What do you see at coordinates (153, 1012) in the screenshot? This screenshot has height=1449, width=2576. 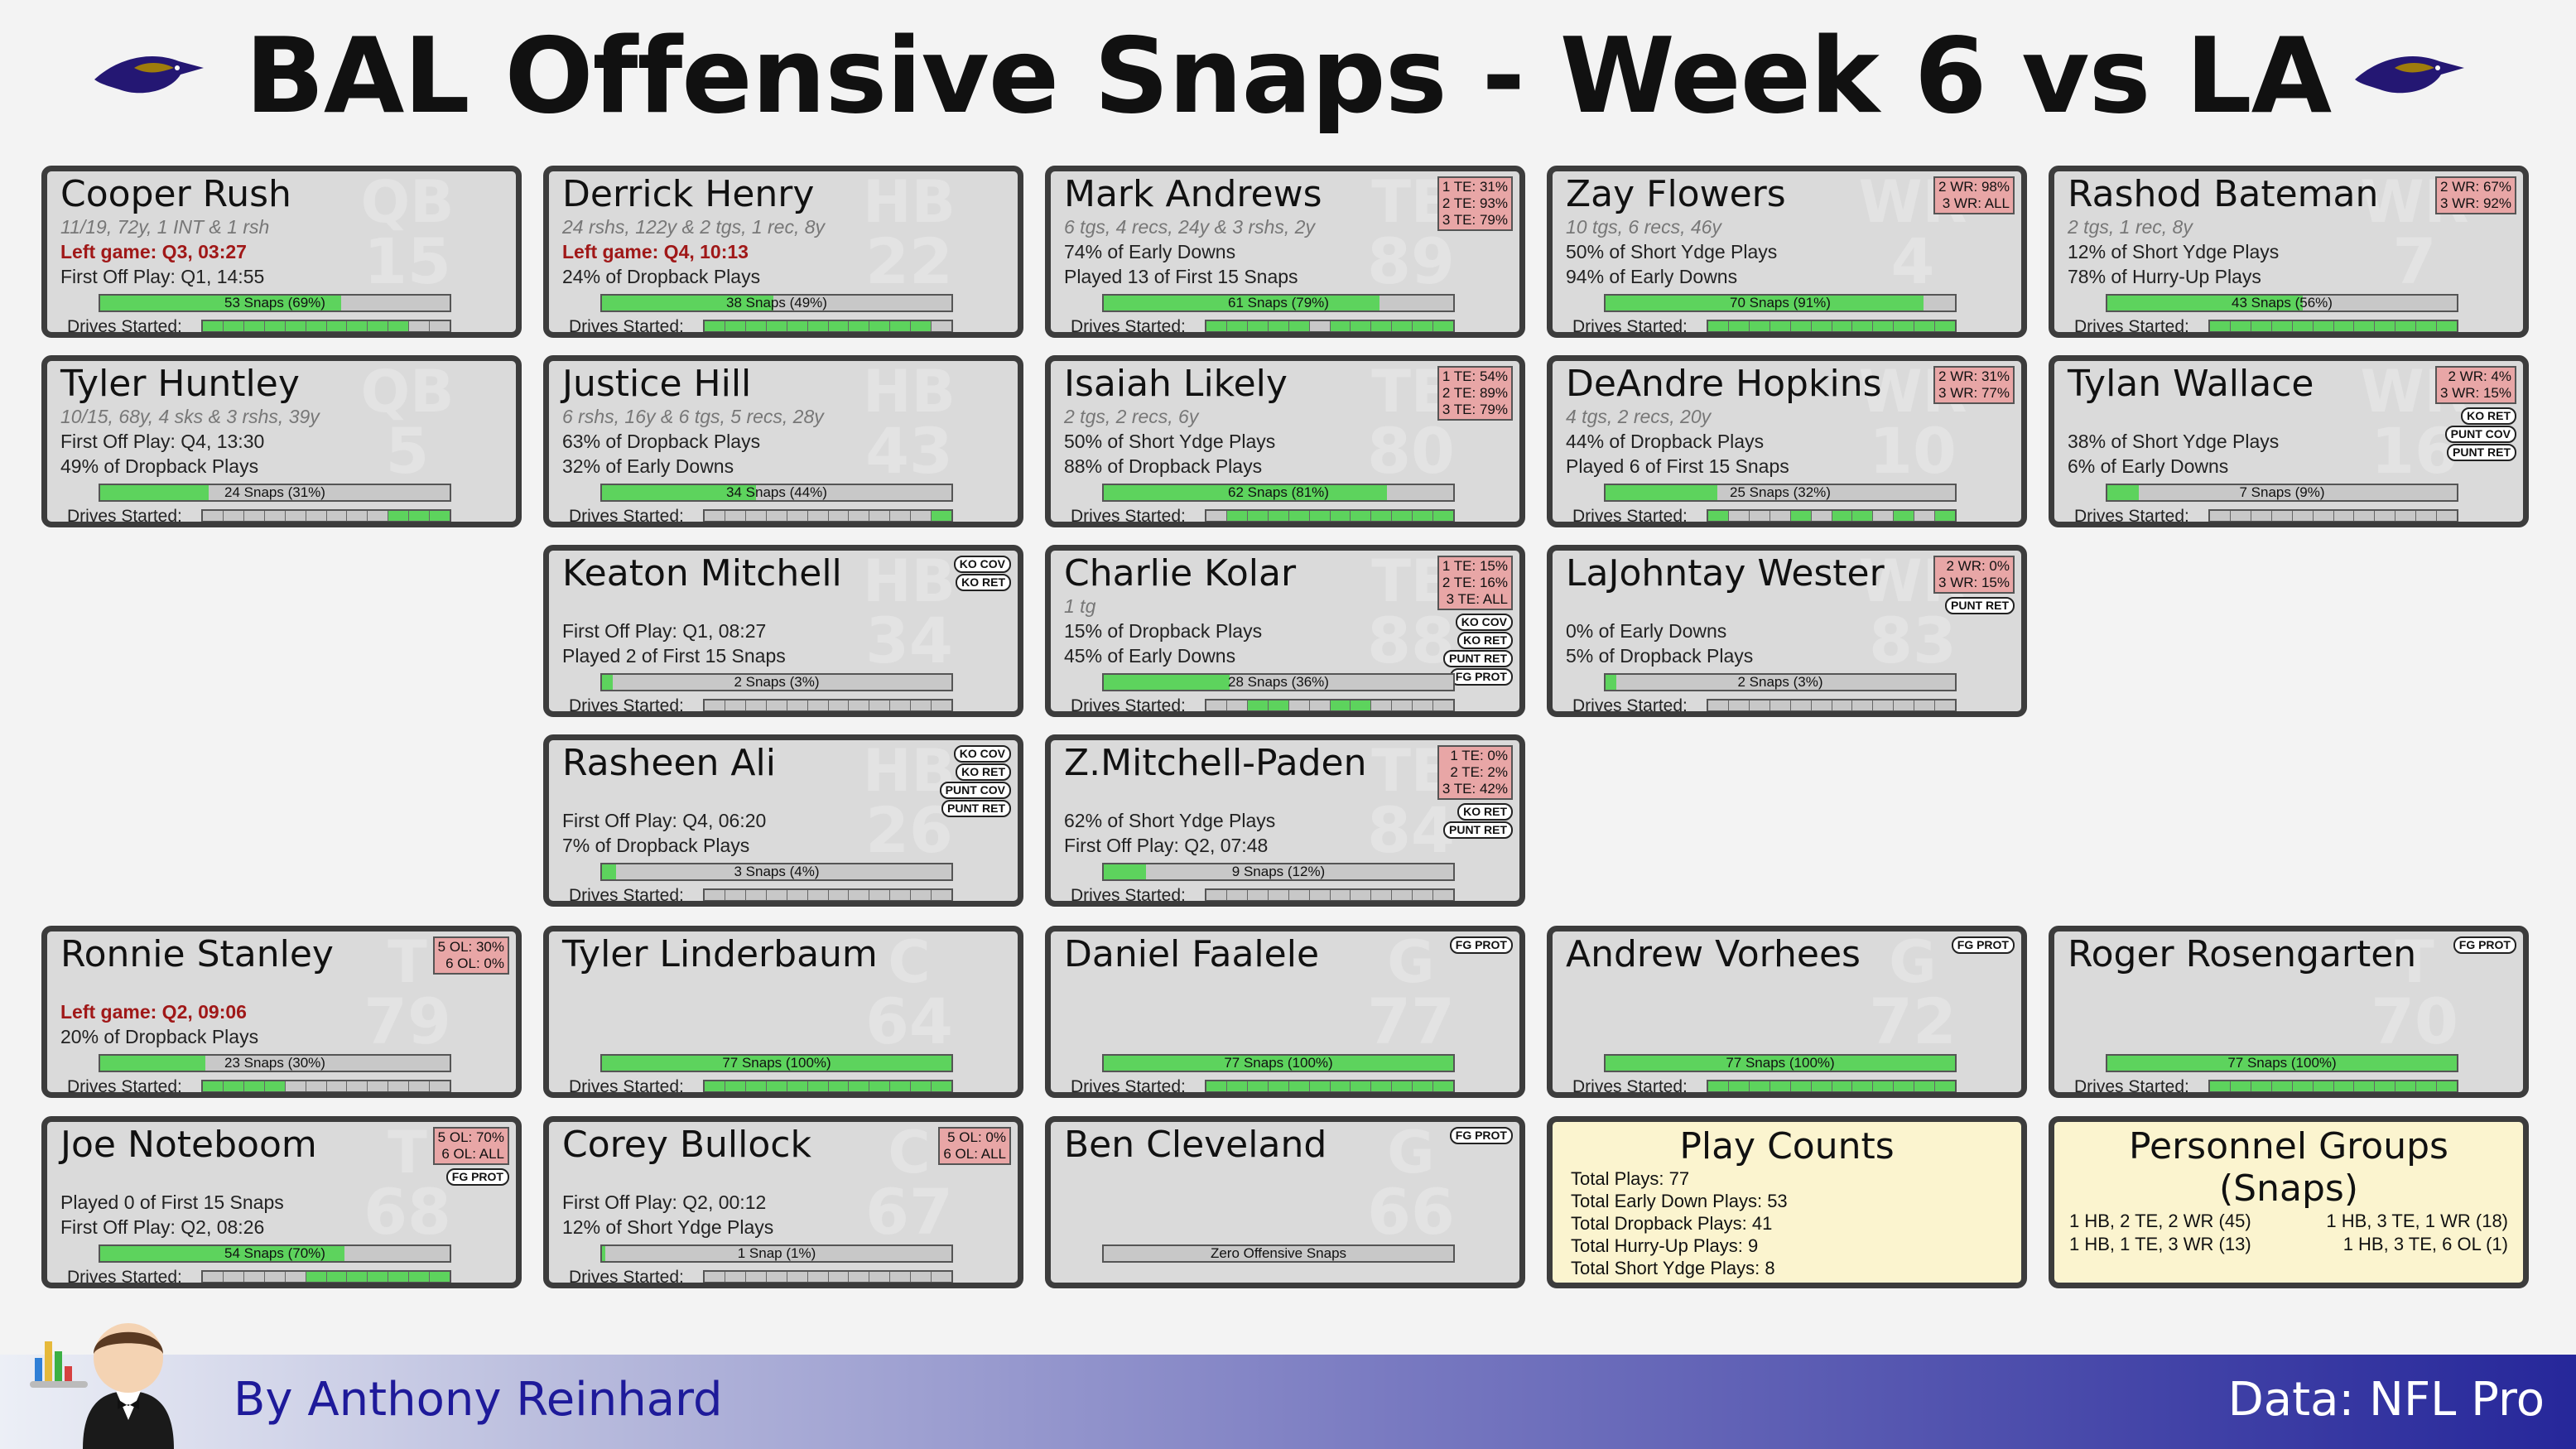 I see `player-stat-line: Left game: Q2, 09:06` at bounding box center [153, 1012].